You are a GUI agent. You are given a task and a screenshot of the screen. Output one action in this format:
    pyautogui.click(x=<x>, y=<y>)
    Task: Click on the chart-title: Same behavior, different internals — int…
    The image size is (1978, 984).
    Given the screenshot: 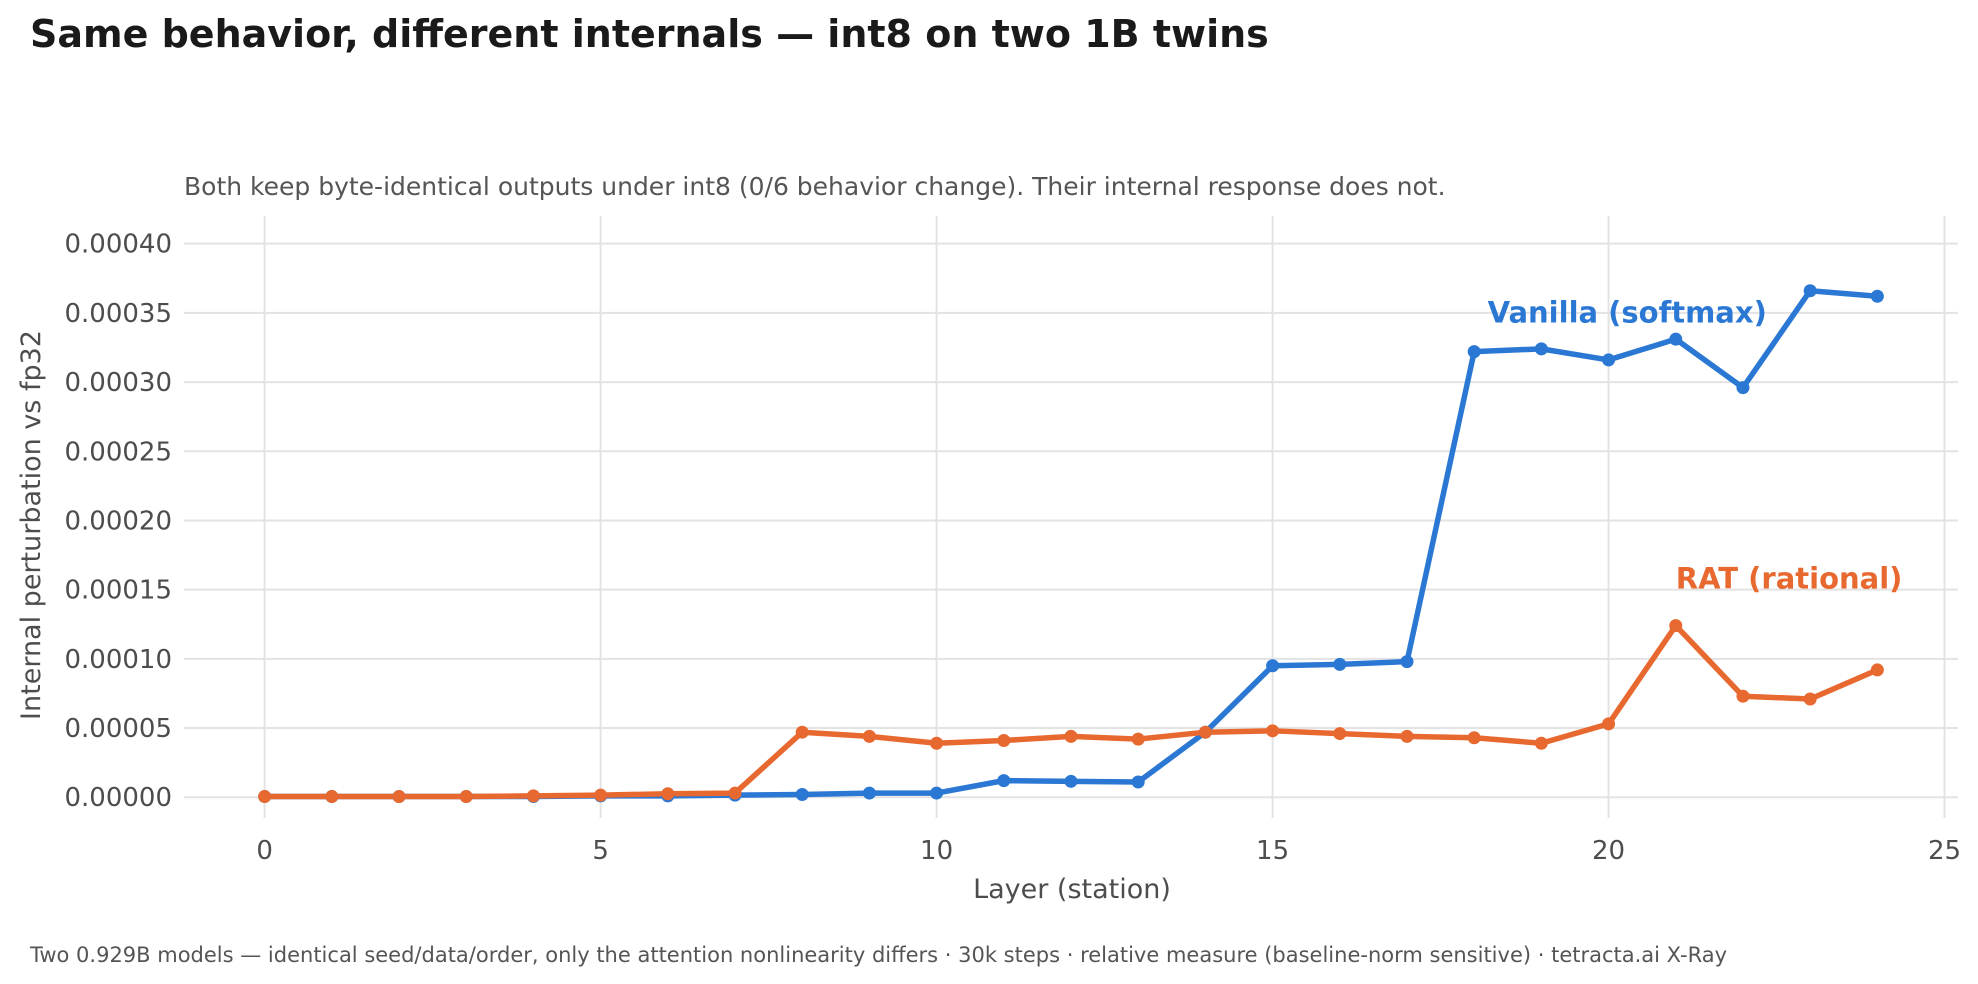 What is the action you would take?
    pyautogui.click(x=649, y=34)
    